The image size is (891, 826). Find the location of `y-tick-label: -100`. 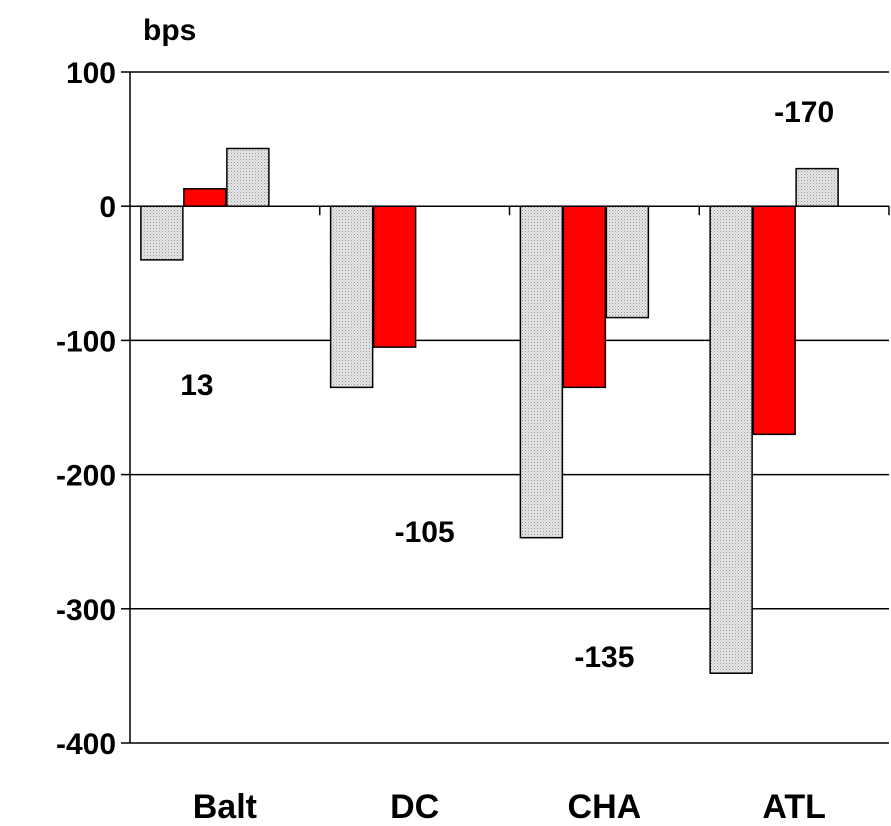

y-tick-label: -100 is located at coordinates (86, 341).